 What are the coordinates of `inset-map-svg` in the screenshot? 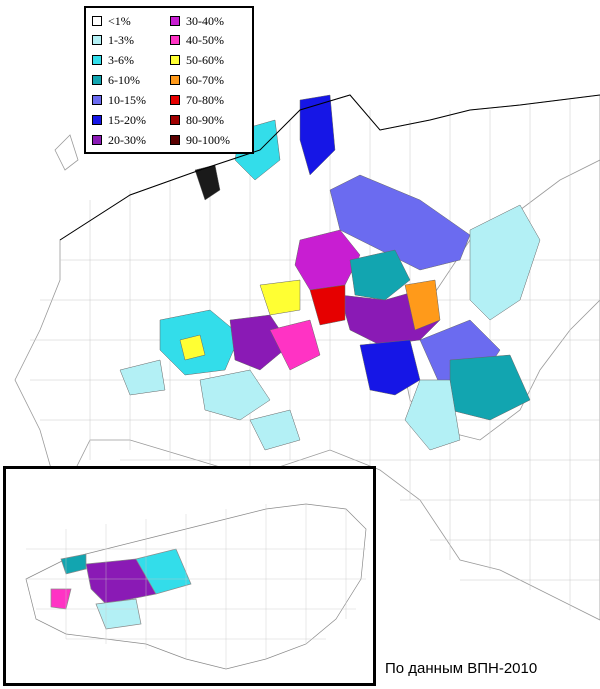 It's located at (196, 586).